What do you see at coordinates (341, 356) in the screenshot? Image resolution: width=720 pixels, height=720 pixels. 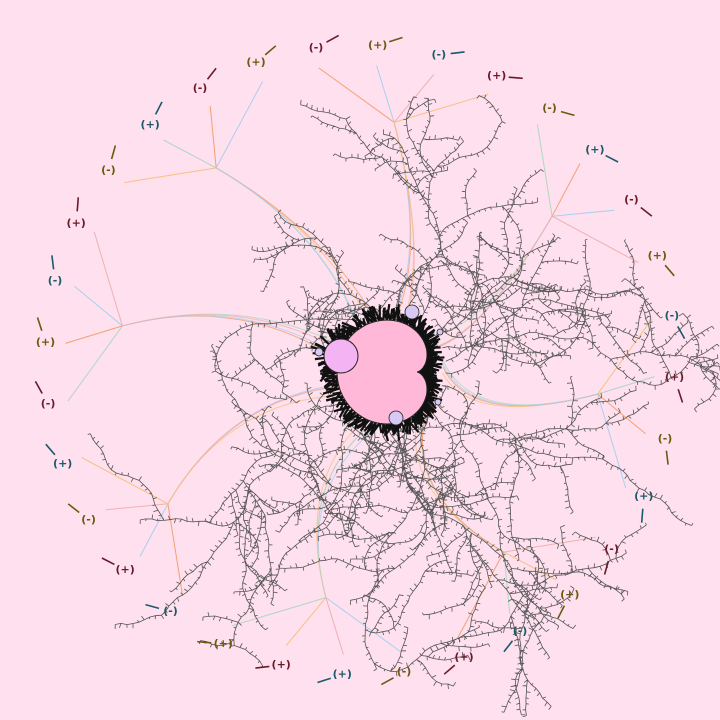 I see `period-2-bulb` at bounding box center [341, 356].